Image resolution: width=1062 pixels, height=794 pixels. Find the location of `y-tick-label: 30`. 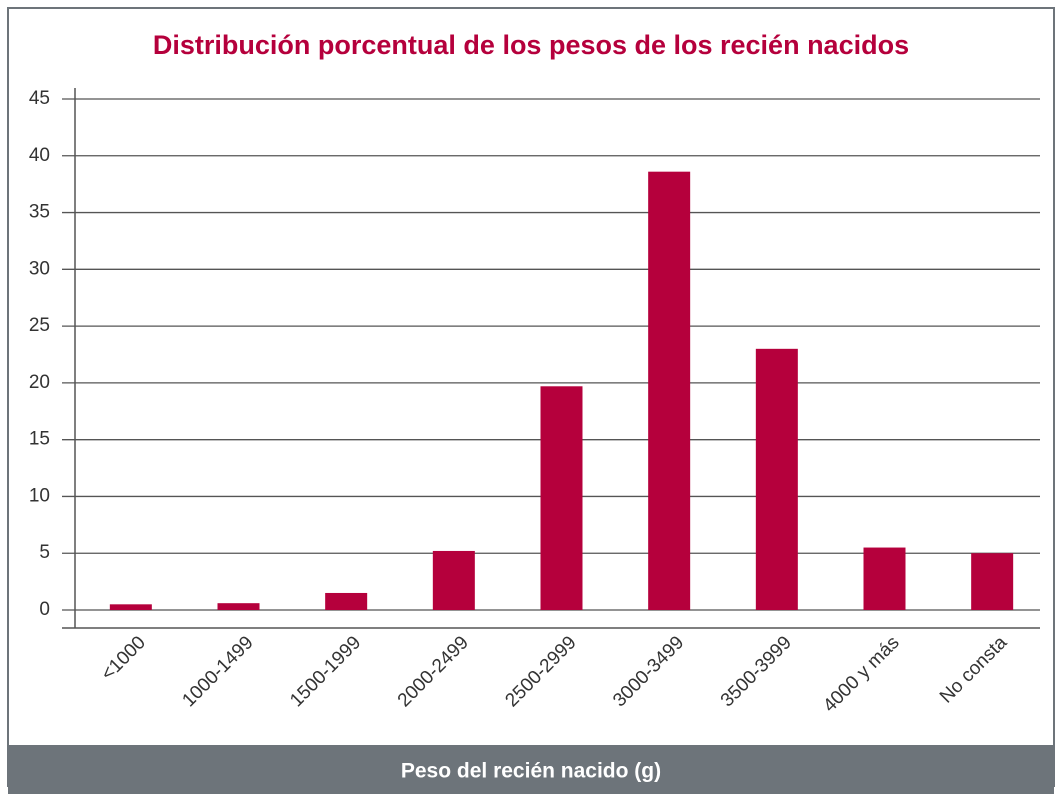

y-tick-label: 30 is located at coordinates (39, 268).